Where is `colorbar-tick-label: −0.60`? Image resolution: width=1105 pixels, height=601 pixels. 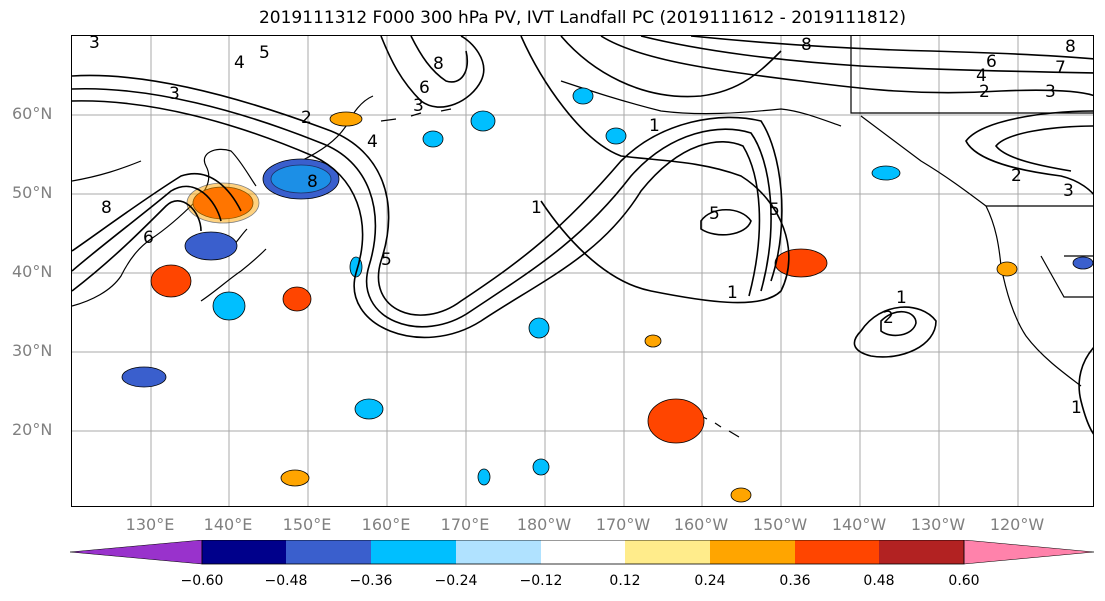
colorbar-tick-label: −0.60 is located at coordinates (202, 581).